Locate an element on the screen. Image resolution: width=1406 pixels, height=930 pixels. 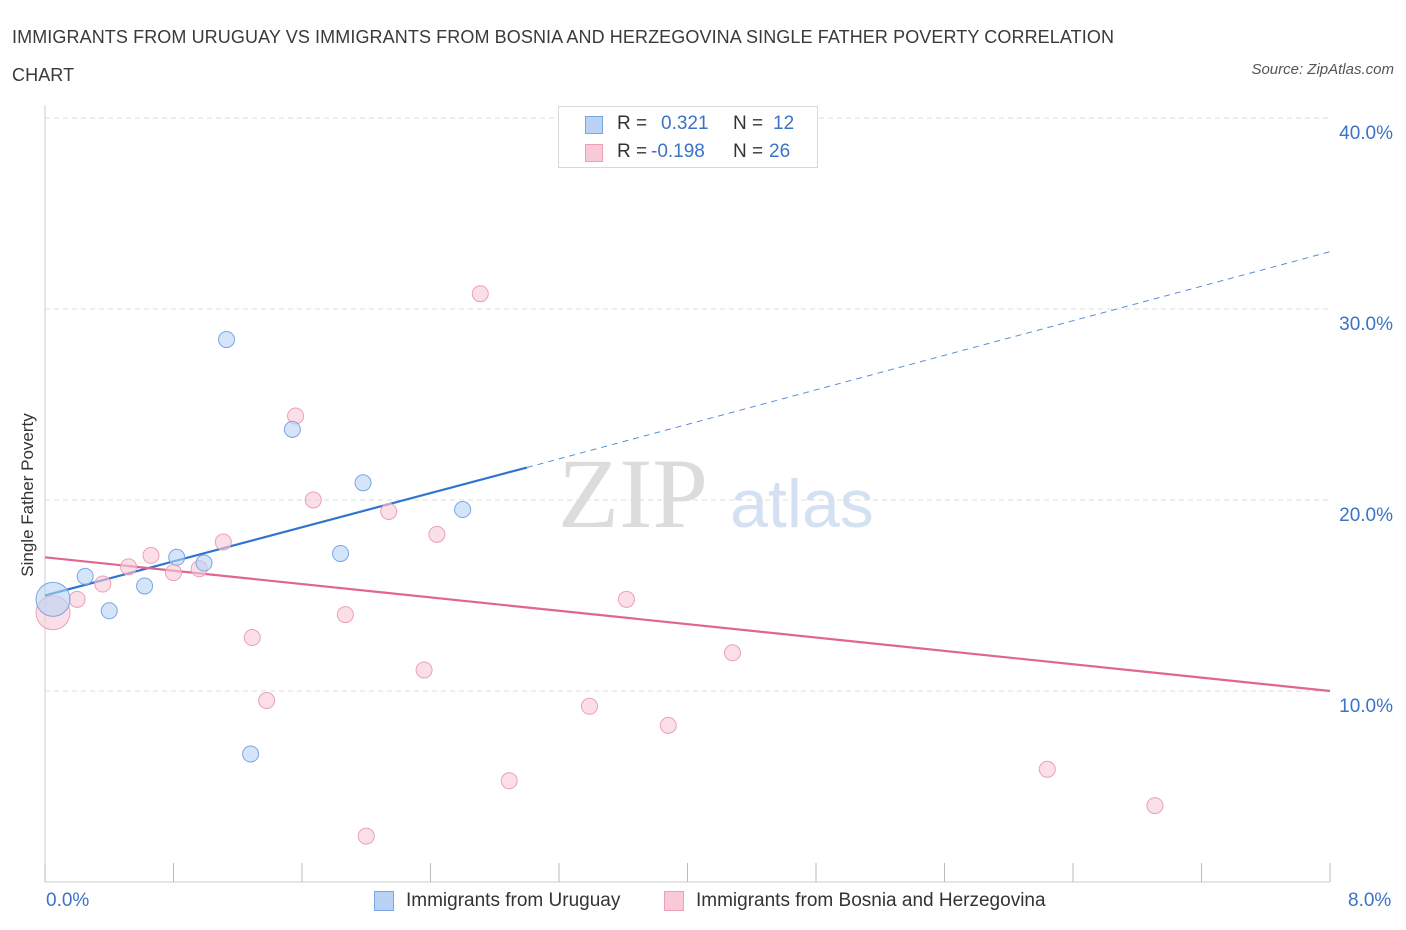
trend-line-uruguay-extension is located at coordinates (928, 360).